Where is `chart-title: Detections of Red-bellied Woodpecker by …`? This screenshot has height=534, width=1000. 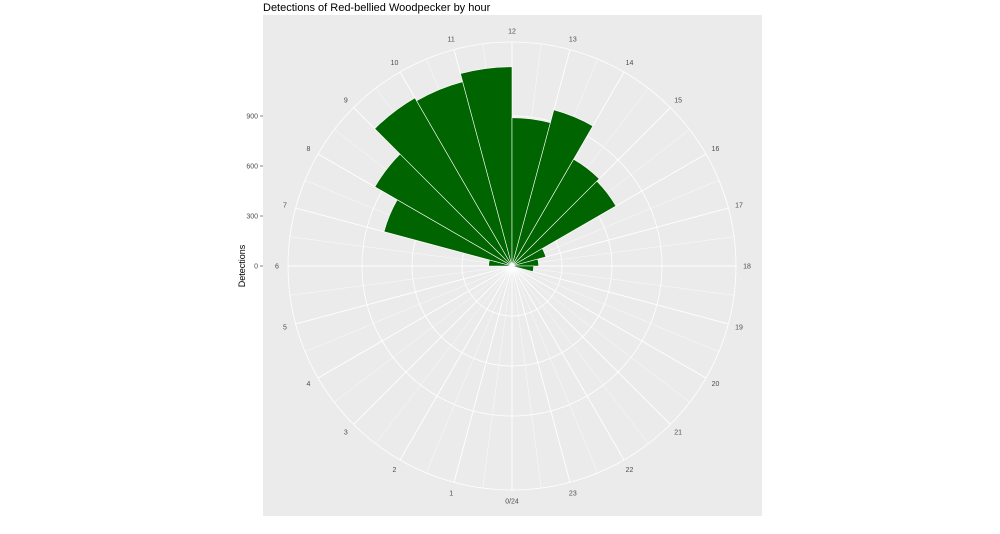
chart-title: Detections of Red-bellied Woodpecker by … is located at coordinates (377, 8).